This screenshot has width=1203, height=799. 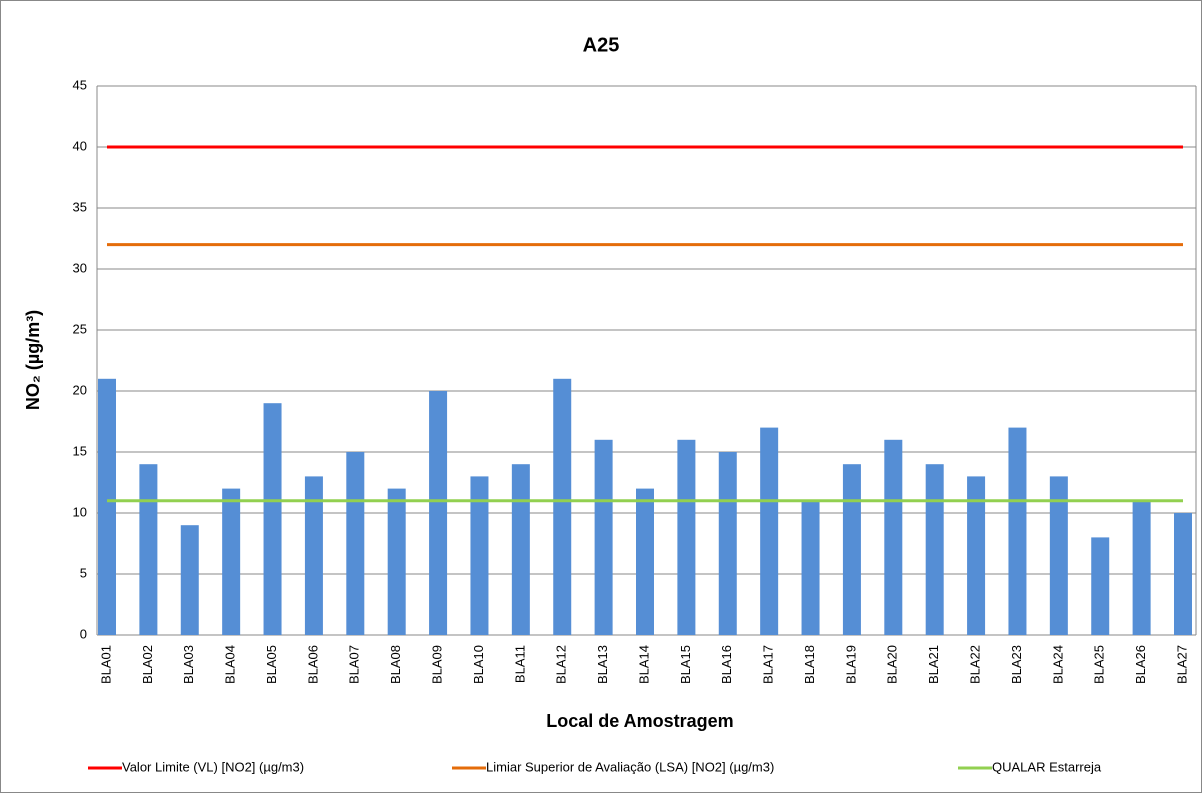 What do you see at coordinates (188, 664) in the screenshot?
I see `x-tick-label: BLA03` at bounding box center [188, 664].